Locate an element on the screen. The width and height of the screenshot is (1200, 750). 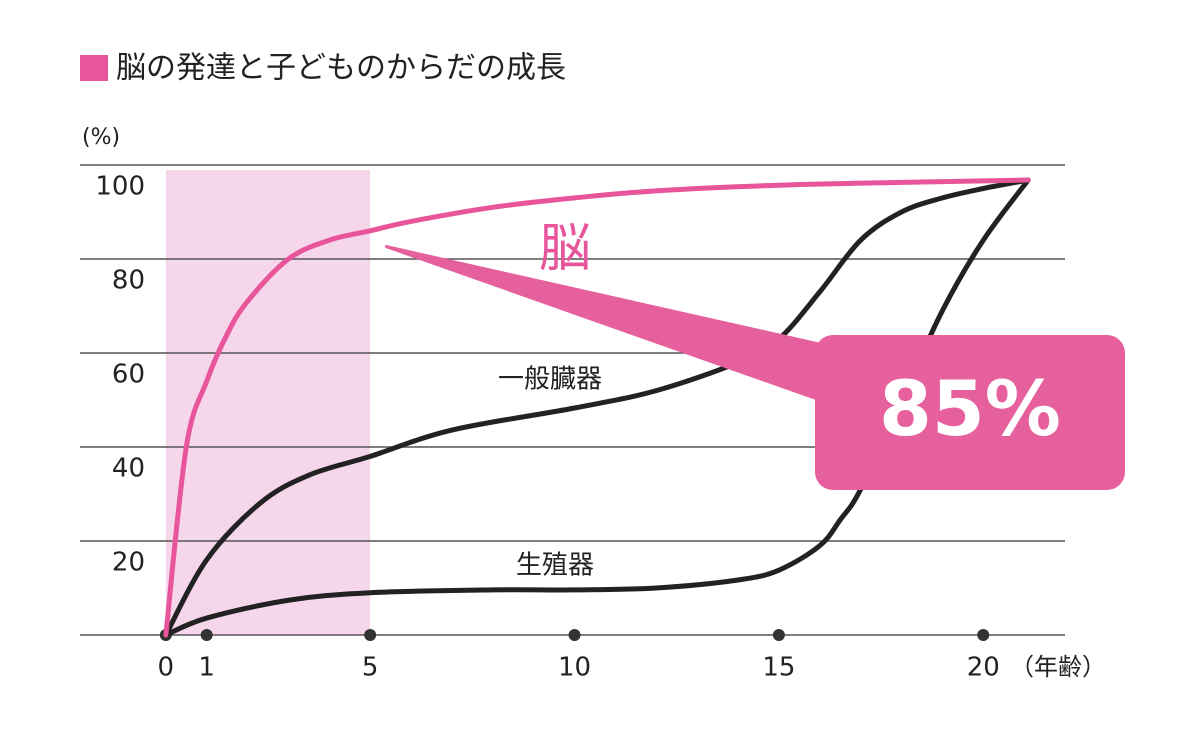
series-label: 生殖器 is located at coordinates (555, 566).